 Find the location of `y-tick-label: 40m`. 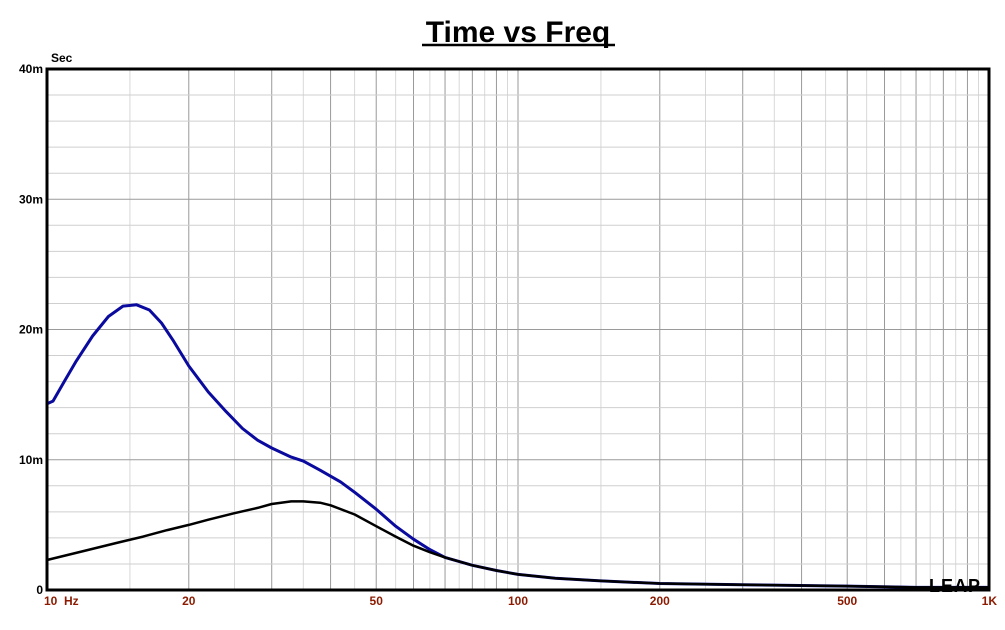

y-tick-label: 40m is located at coordinates (31, 69).